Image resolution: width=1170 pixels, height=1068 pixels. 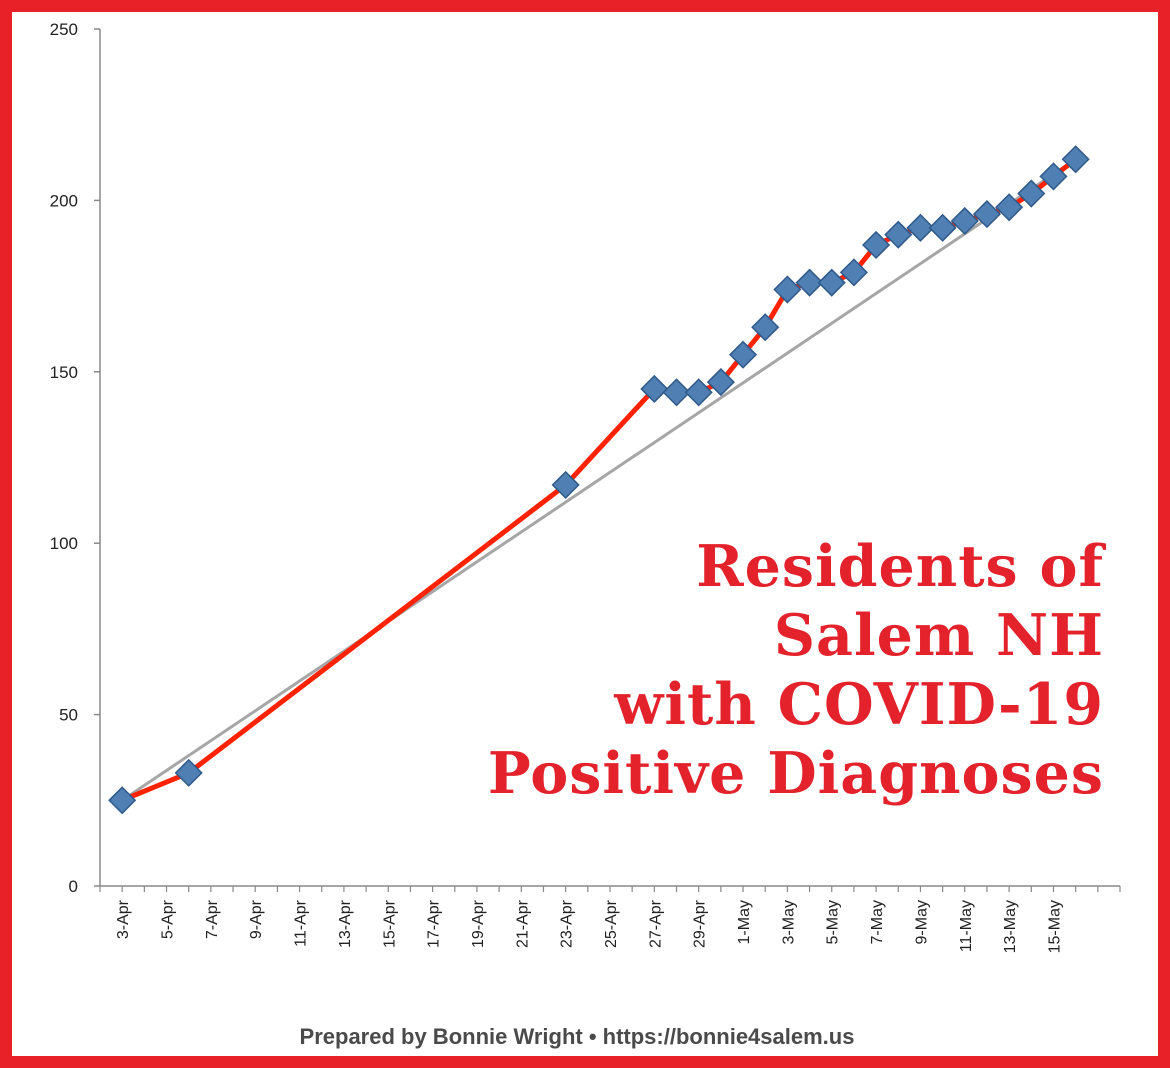 What do you see at coordinates (301, 923) in the screenshot?
I see `x-tick-label: 11-Apr` at bounding box center [301, 923].